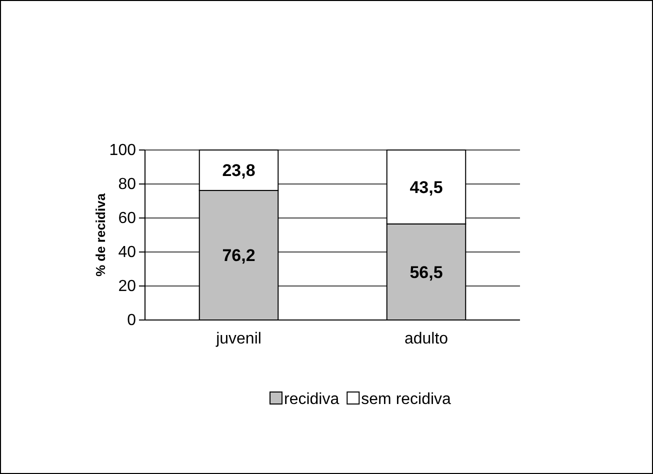 This screenshot has width=653, height=474. I want to click on y-axis-title: % de recidiva, so click(100, 234).